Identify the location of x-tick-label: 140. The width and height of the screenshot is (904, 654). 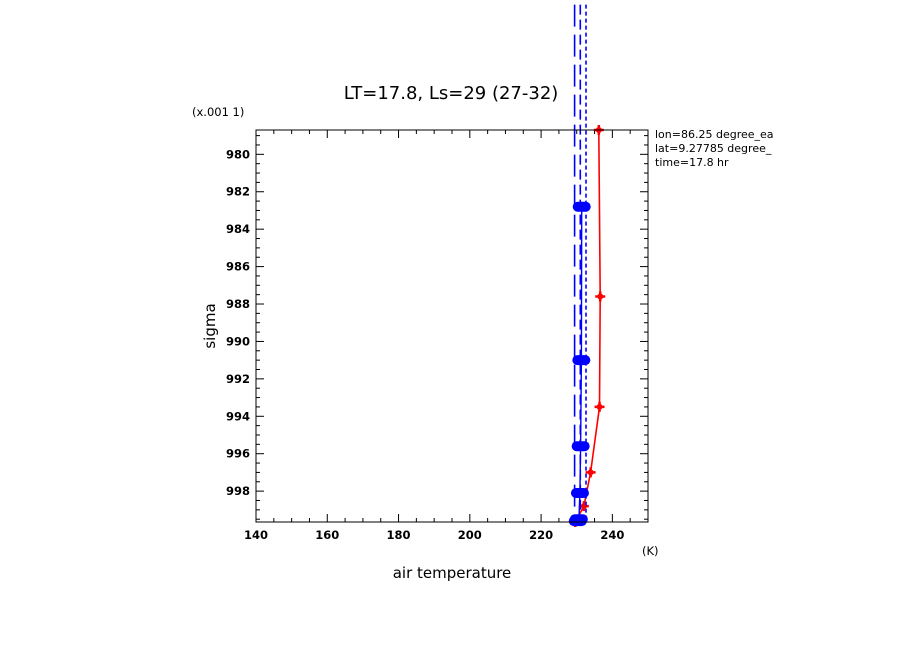
(256, 535).